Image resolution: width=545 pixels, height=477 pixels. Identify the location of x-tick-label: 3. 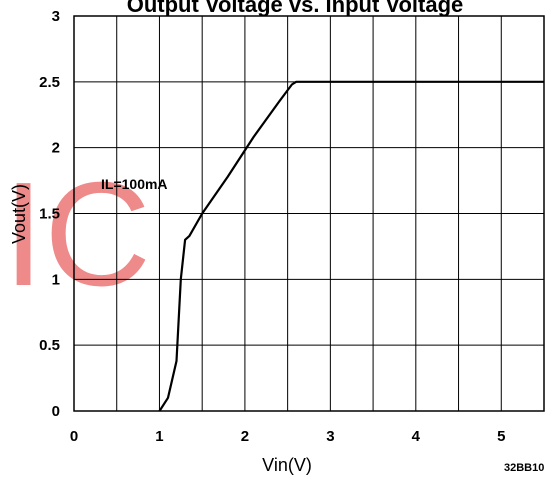
(330, 436).